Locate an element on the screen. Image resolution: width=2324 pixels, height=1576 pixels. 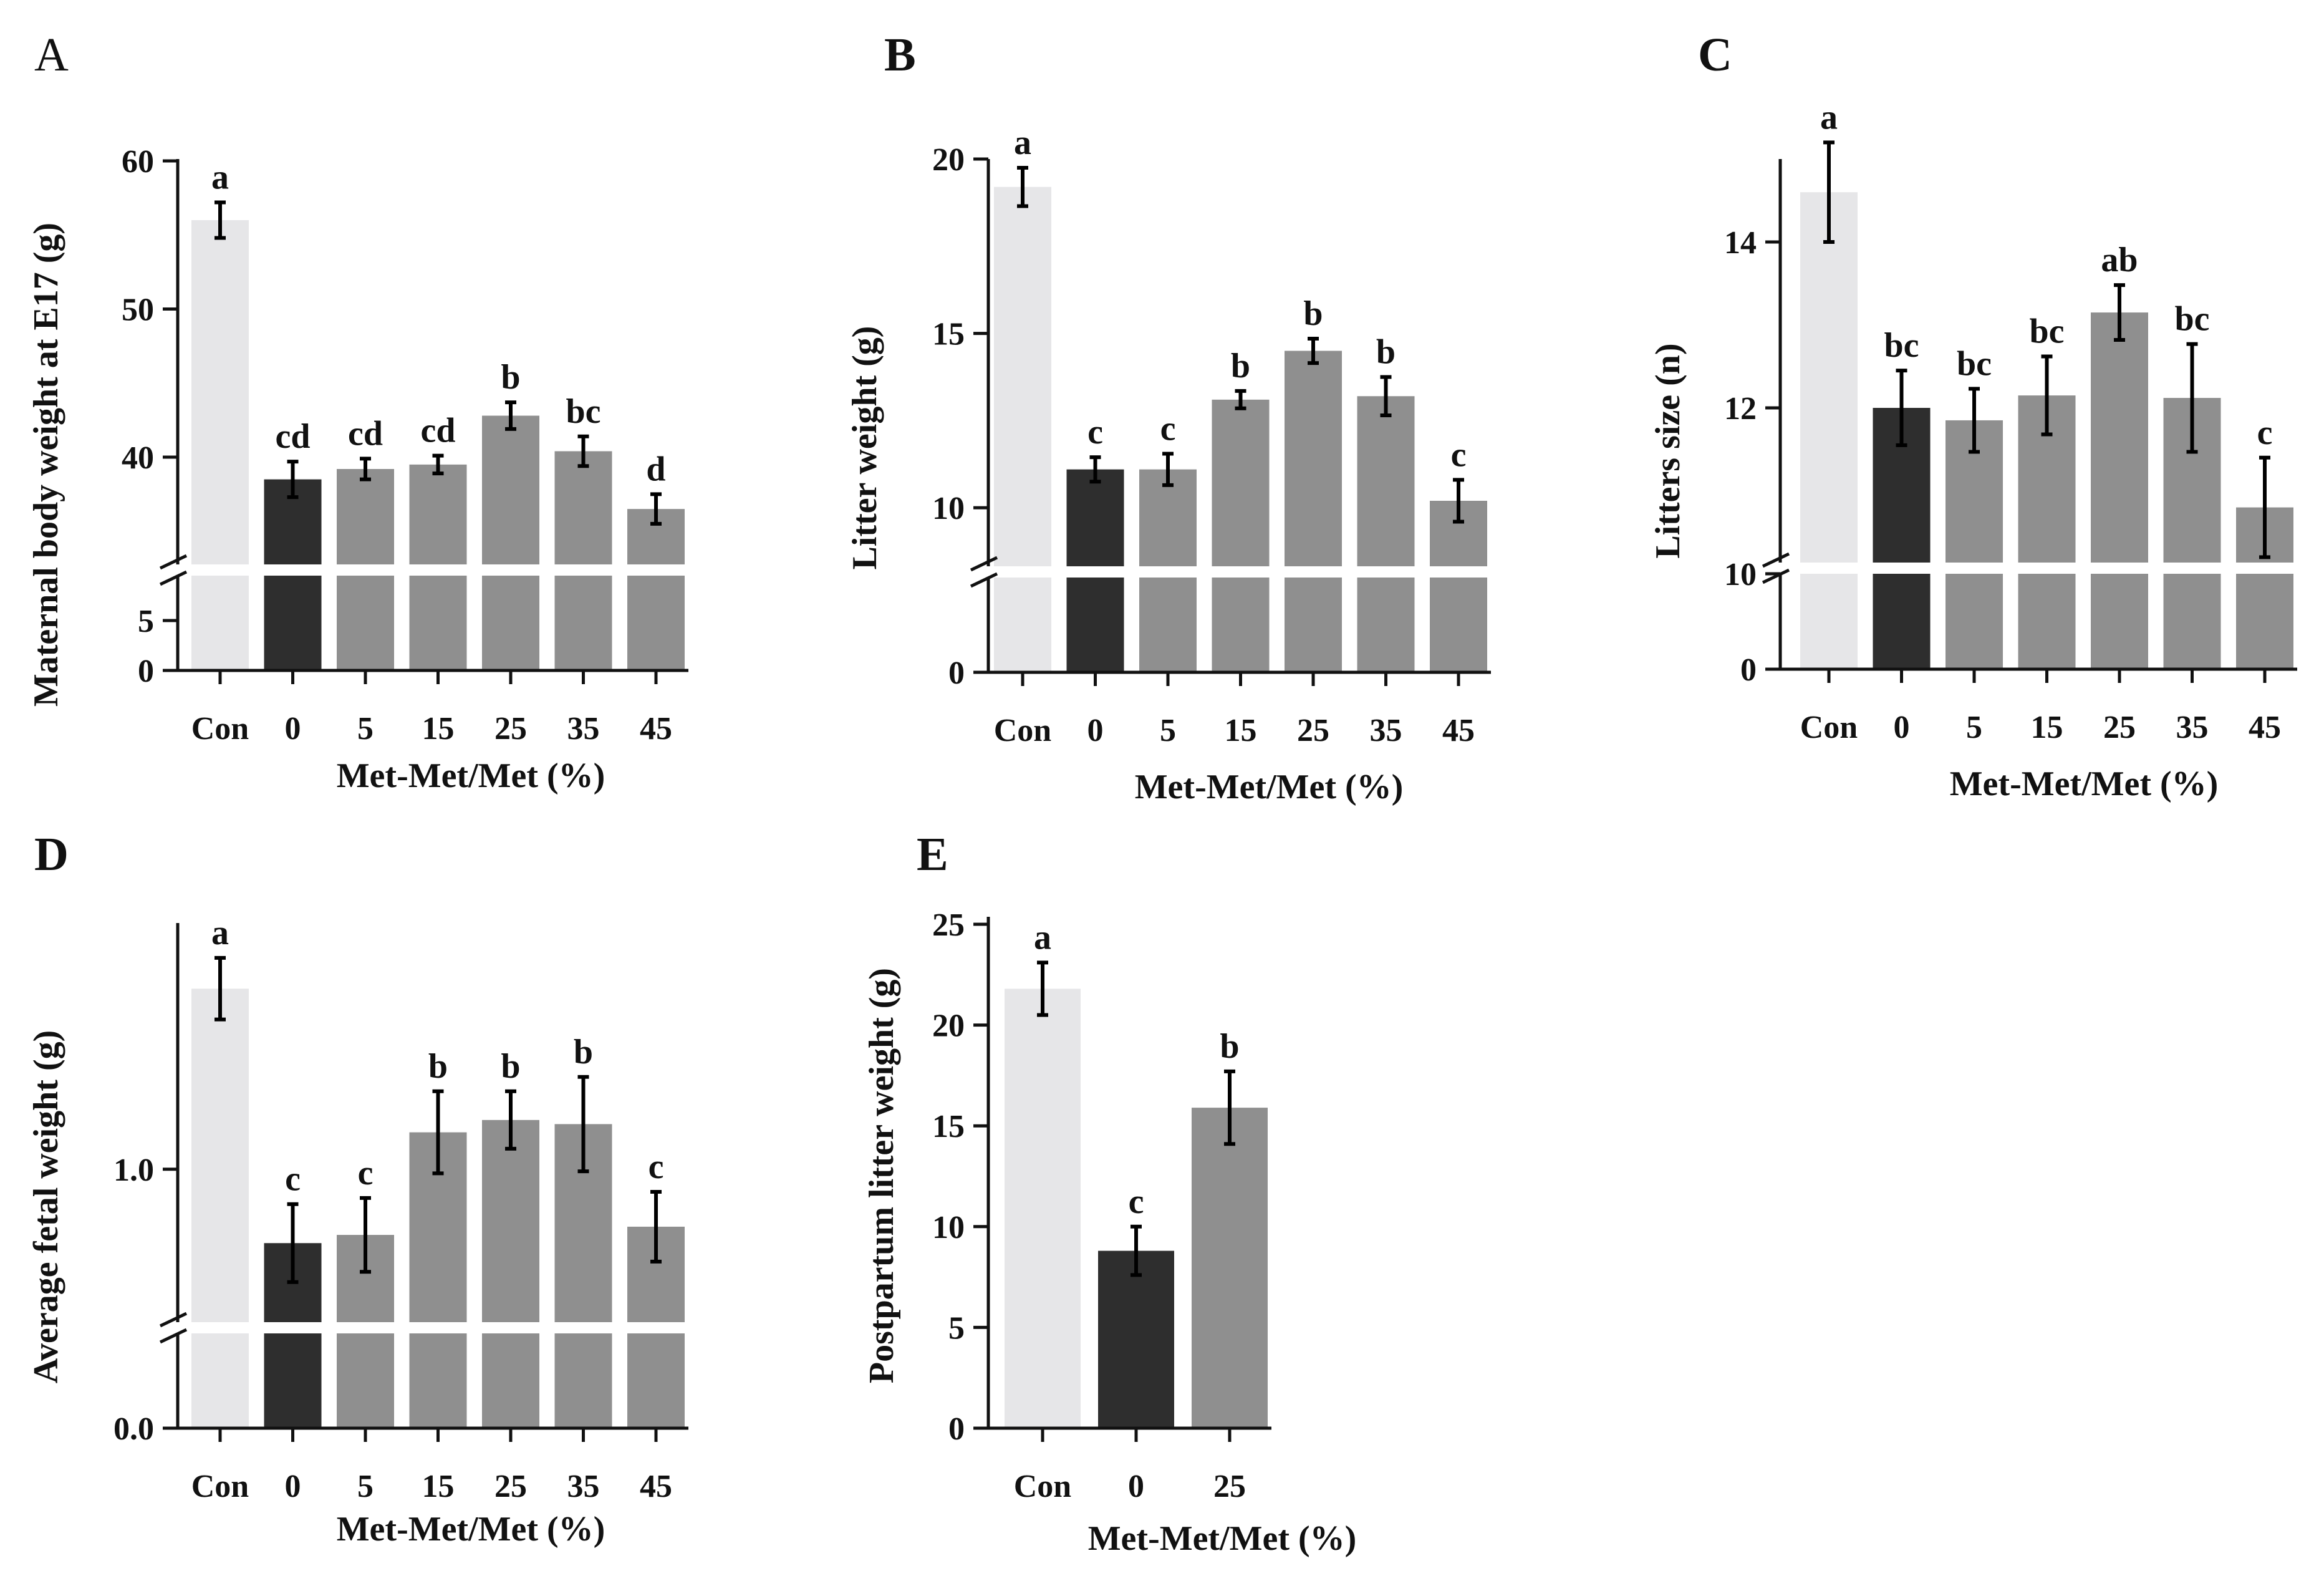
x-axis-title: Met-Met/Met (%) is located at coordinates (471, 776).